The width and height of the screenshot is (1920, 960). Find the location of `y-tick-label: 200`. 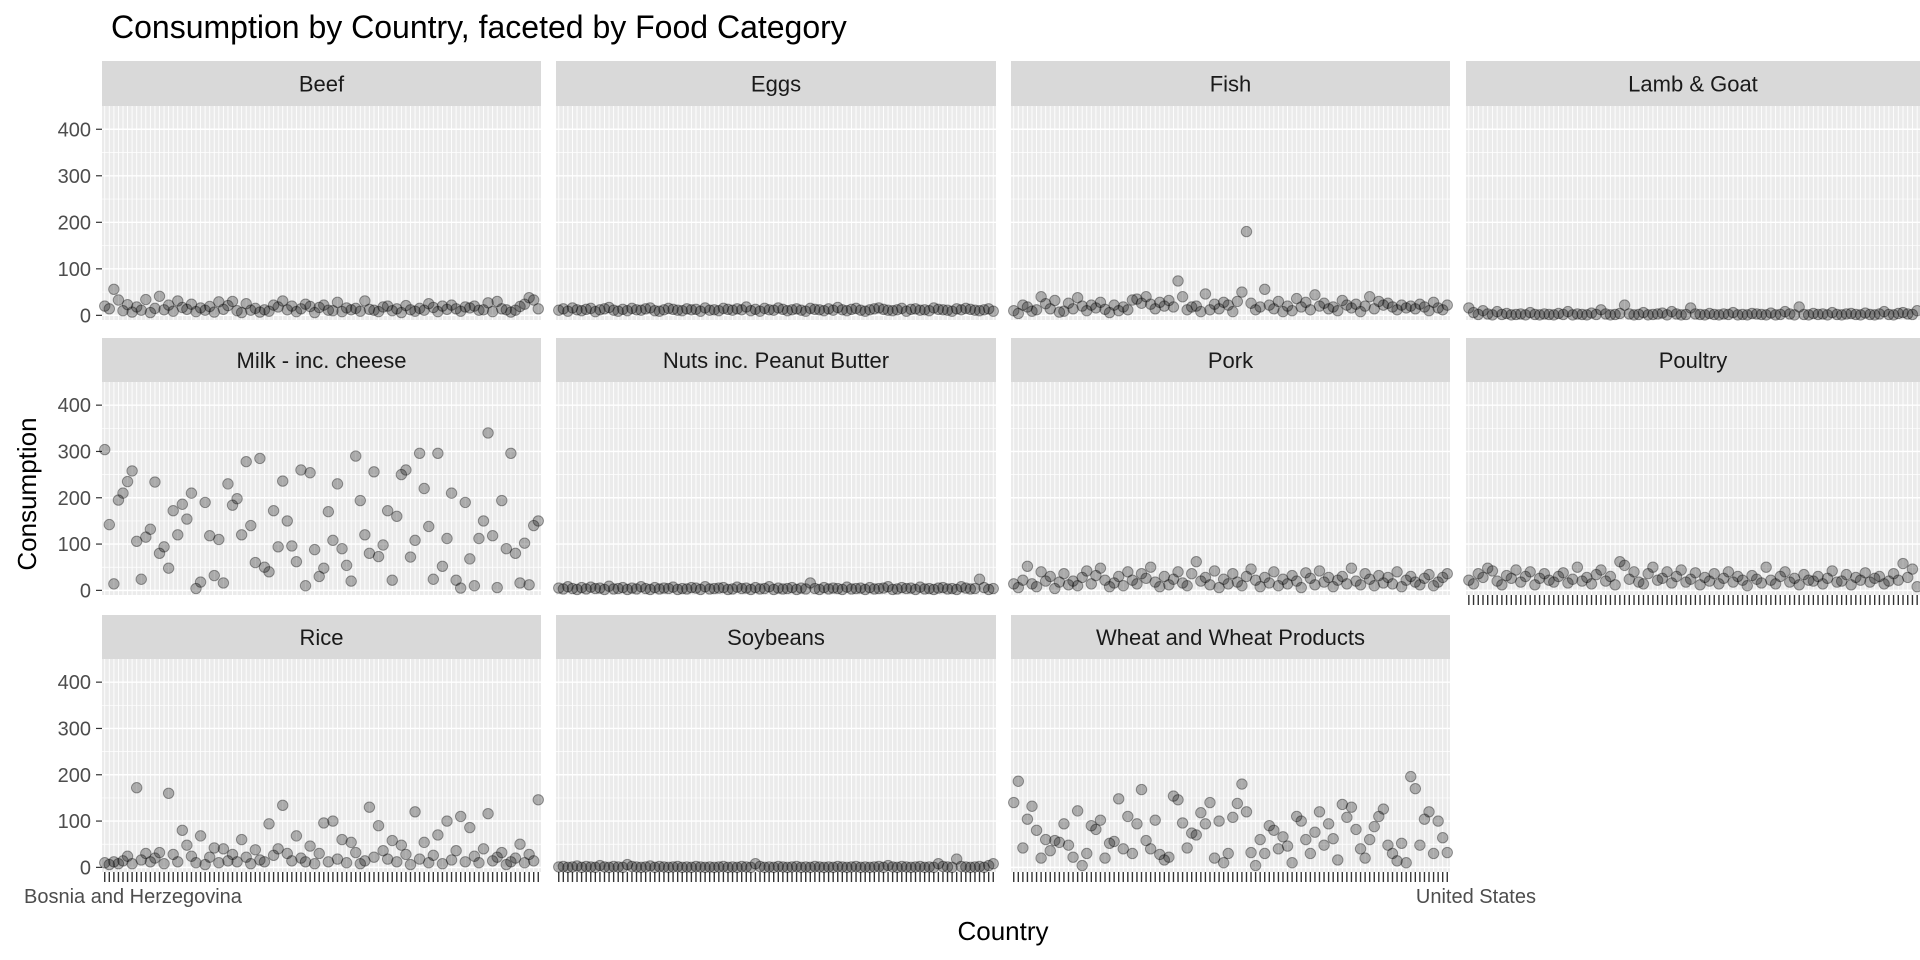

y-tick-label: 200 is located at coordinates (74, 223).